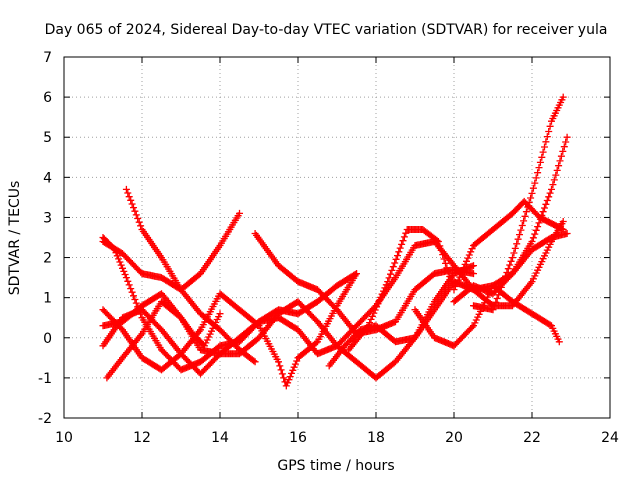 The image size is (640, 480). Describe the element at coordinates (298, 438) in the screenshot. I see `x-tick-label: 16` at that location.